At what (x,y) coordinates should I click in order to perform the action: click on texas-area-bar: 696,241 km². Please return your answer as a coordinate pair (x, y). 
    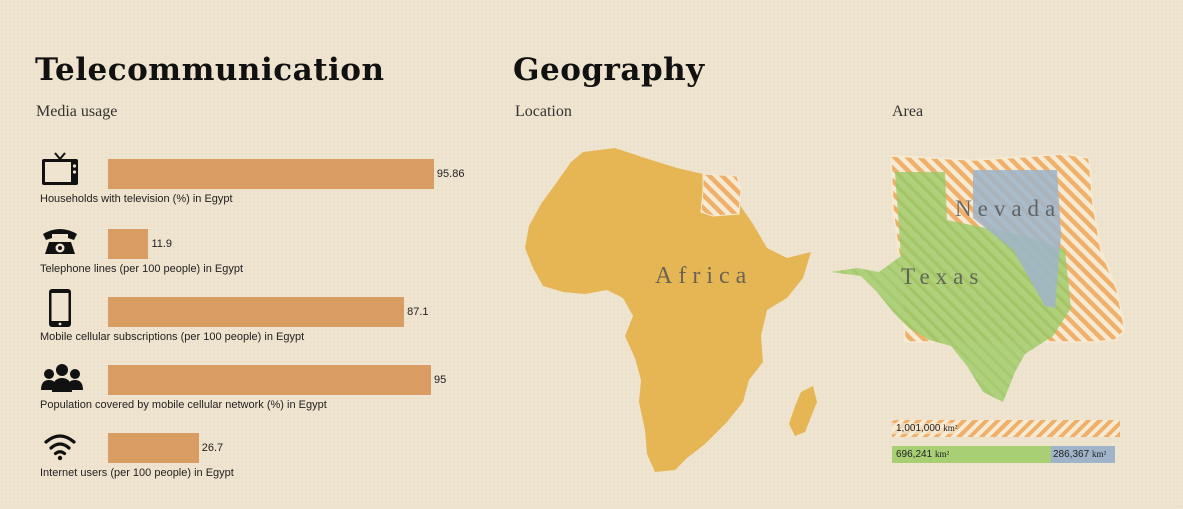
    Looking at the image, I should click on (971, 454).